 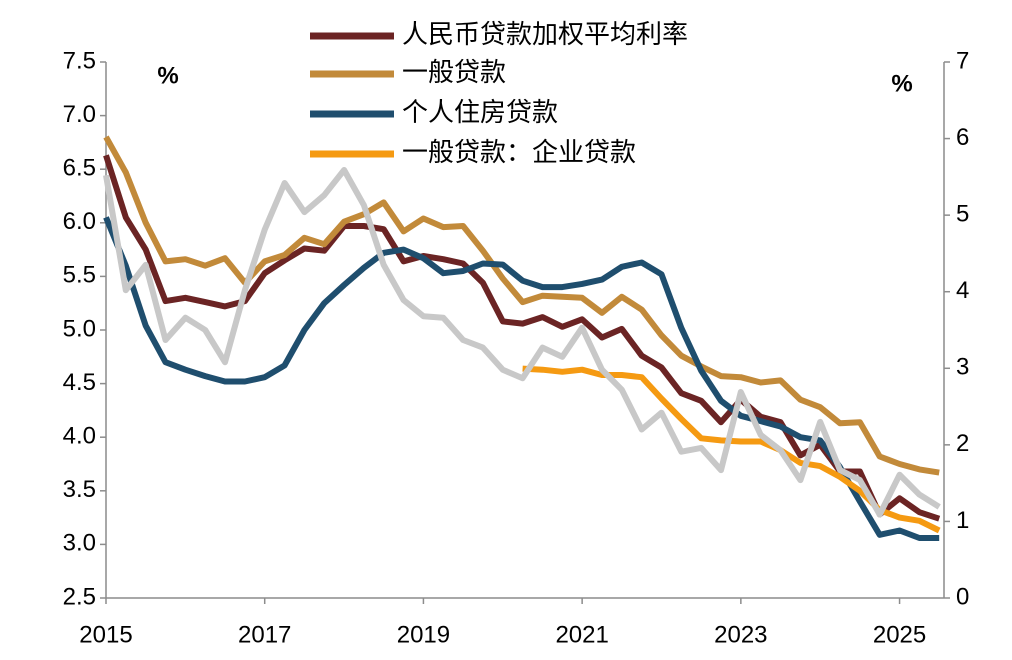 What do you see at coordinates (79, 275) in the screenshot?
I see `y-tick-label: 5.5` at bounding box center [79, 275].